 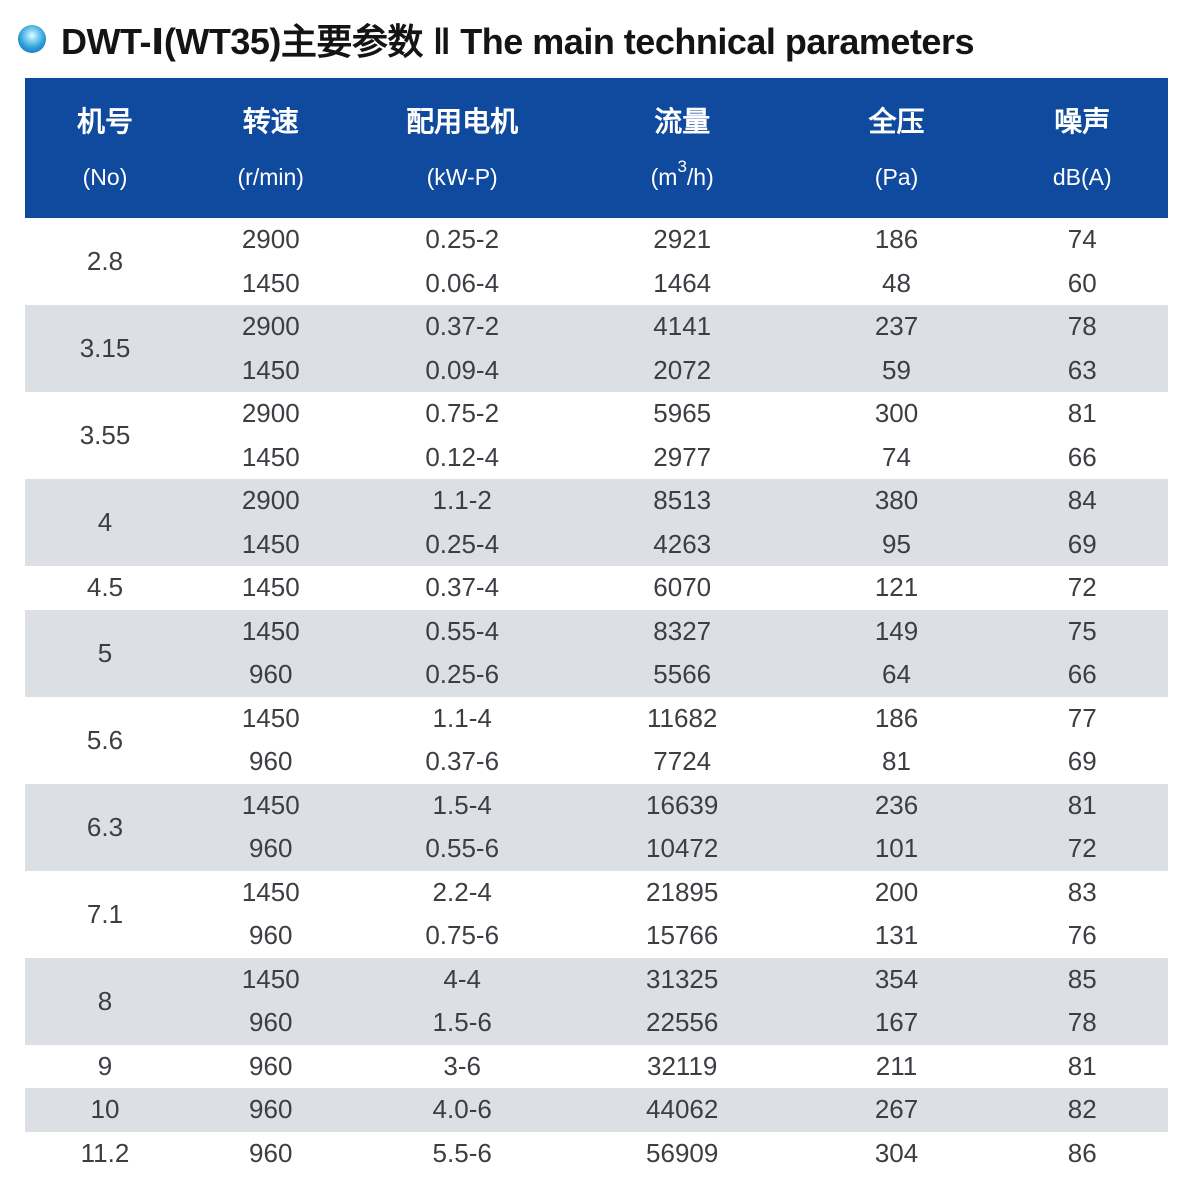 What do you see at coordinates (1082, 456) in the screenshot?
I see `cell-noise: 66` at bounding box center [1082, 456].